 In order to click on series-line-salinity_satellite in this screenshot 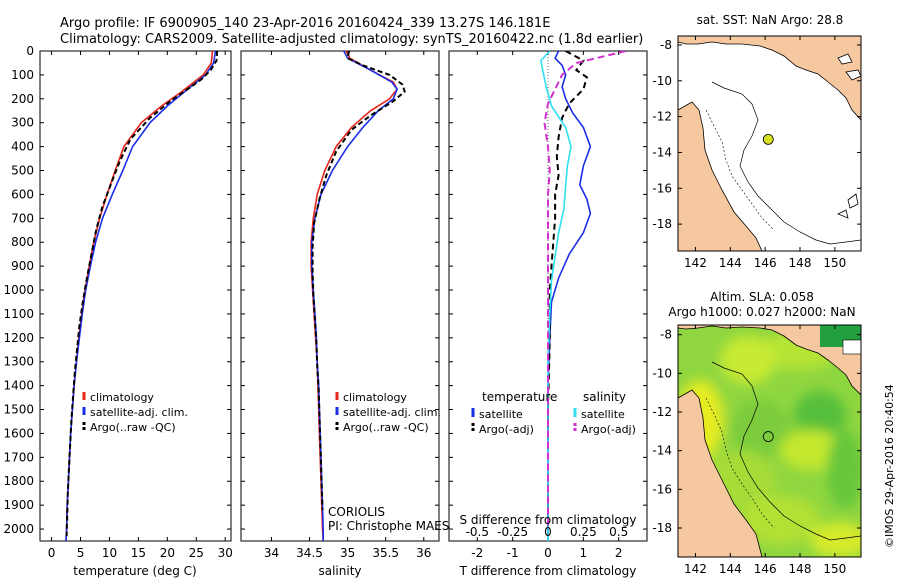, I will do `click(556, 296)`.